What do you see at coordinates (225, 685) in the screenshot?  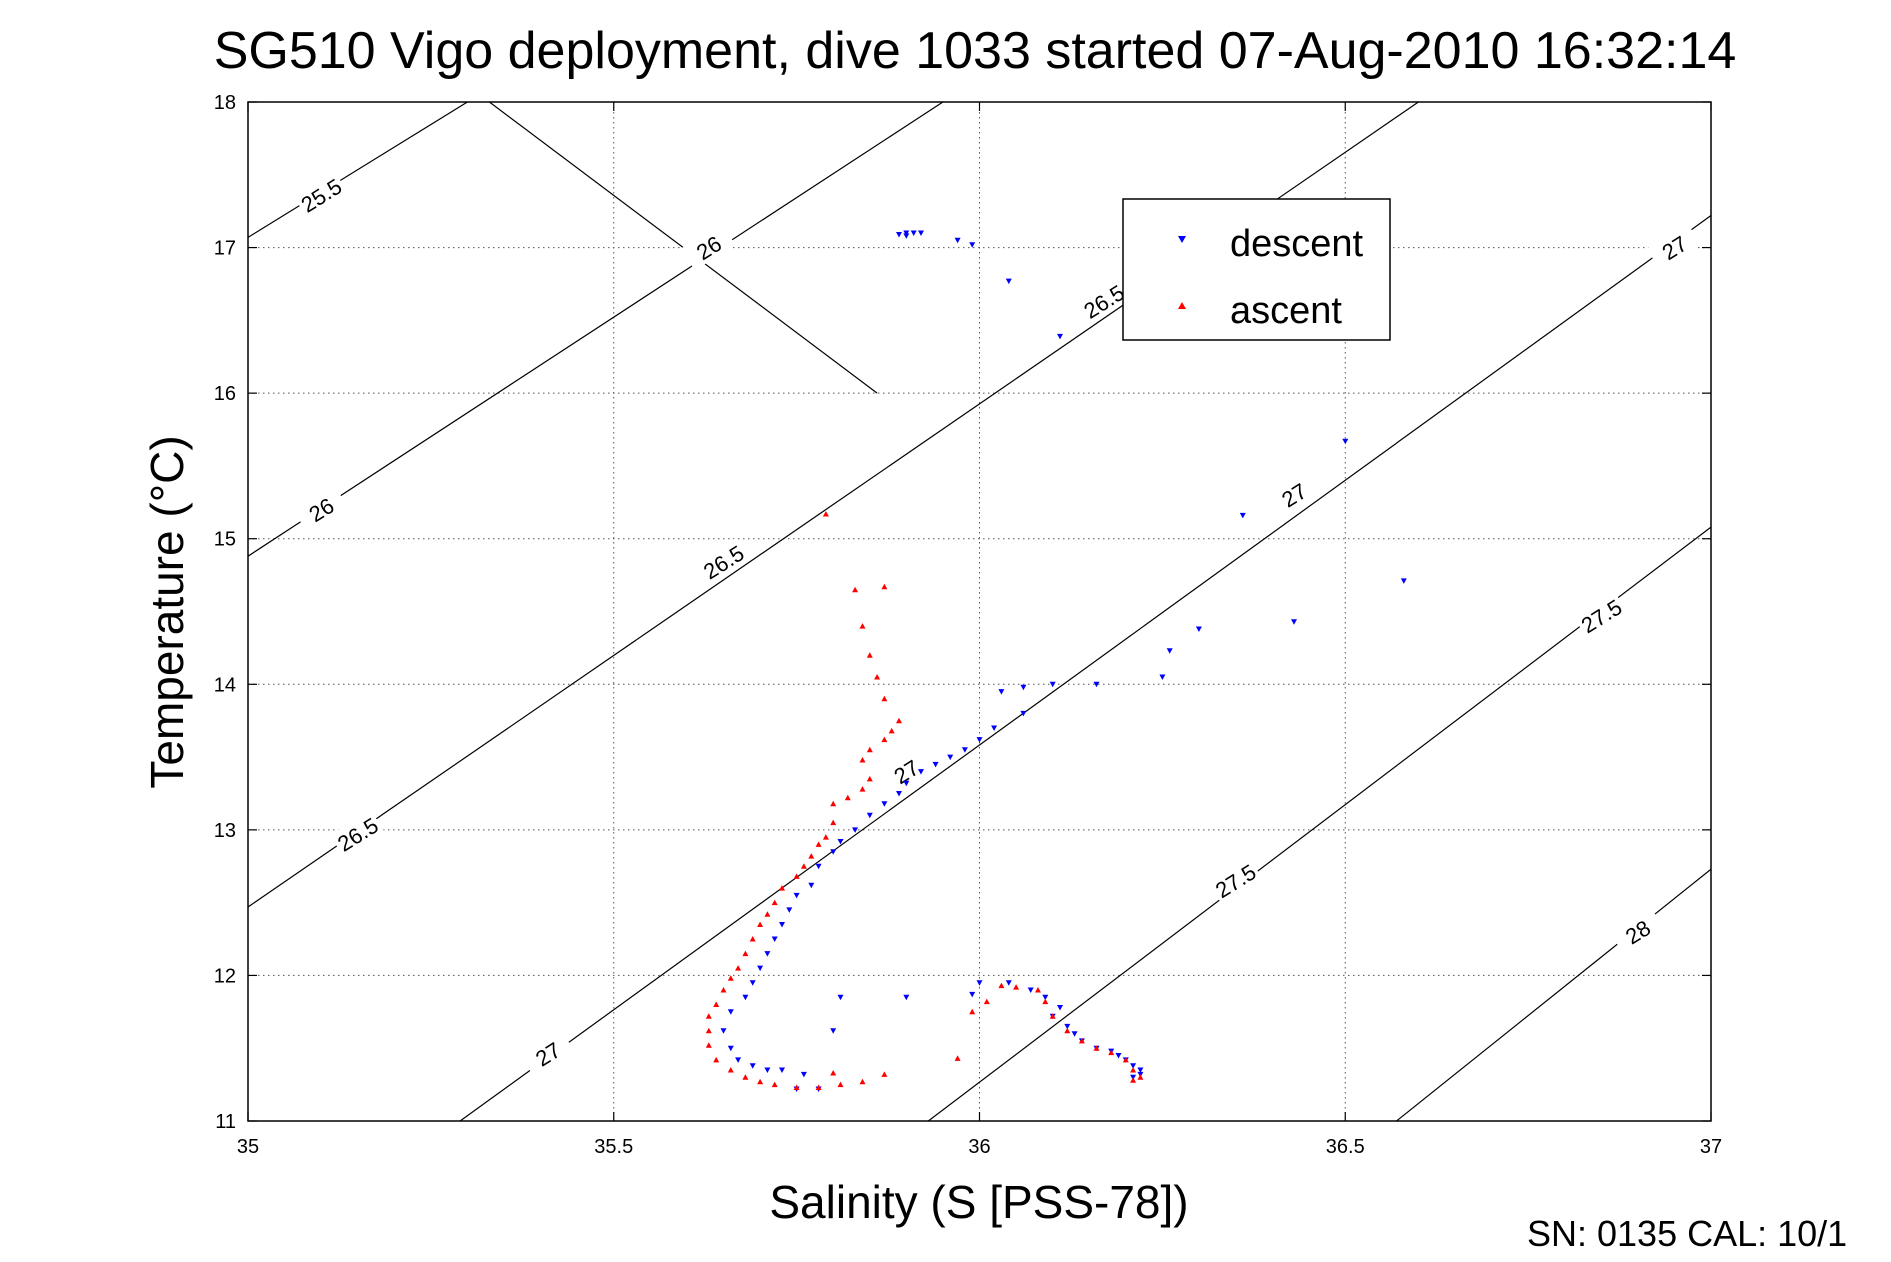 I see `y-tick-label: 14` at bounding box center [225, 685].